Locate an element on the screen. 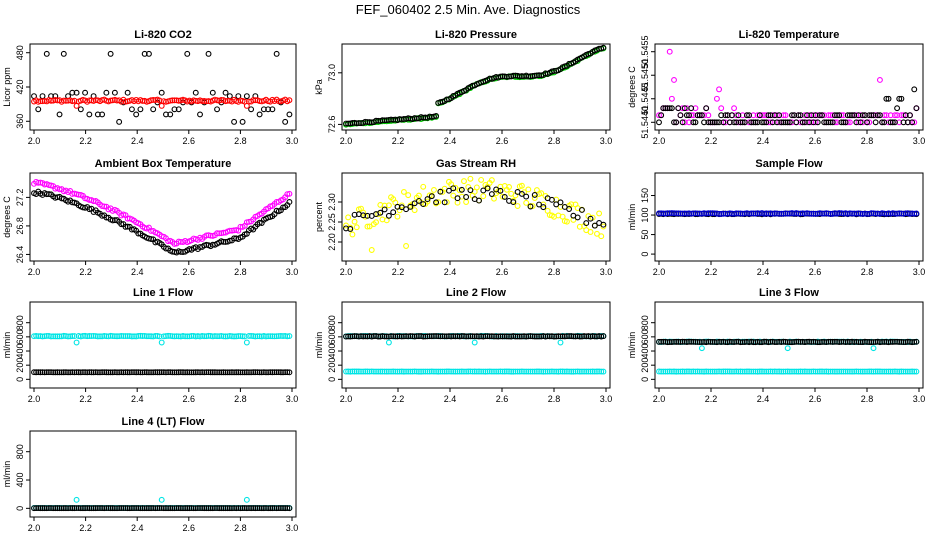 The width and height of the screenshot is (936, 540). y-axis-label: kPa is located at coordinates (319, 87).